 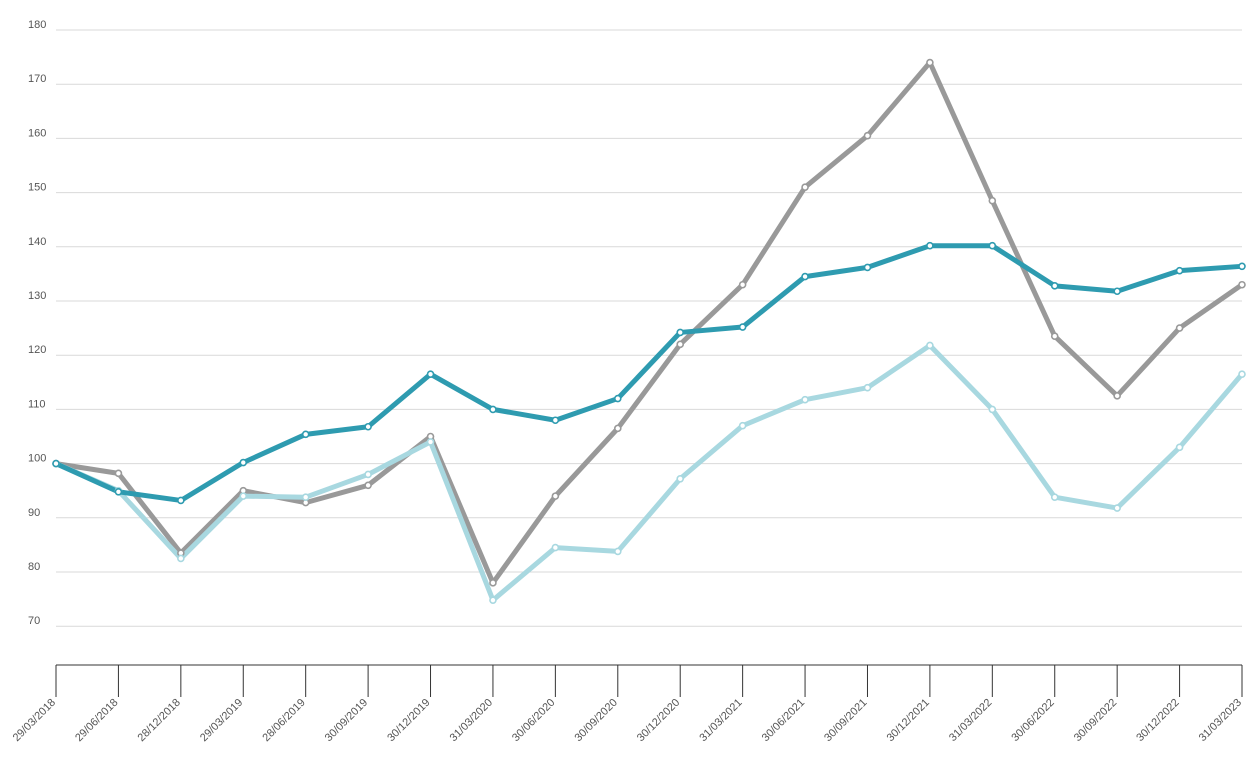 I want to click on y-tick-label: 180, so click(x=37, y=25).